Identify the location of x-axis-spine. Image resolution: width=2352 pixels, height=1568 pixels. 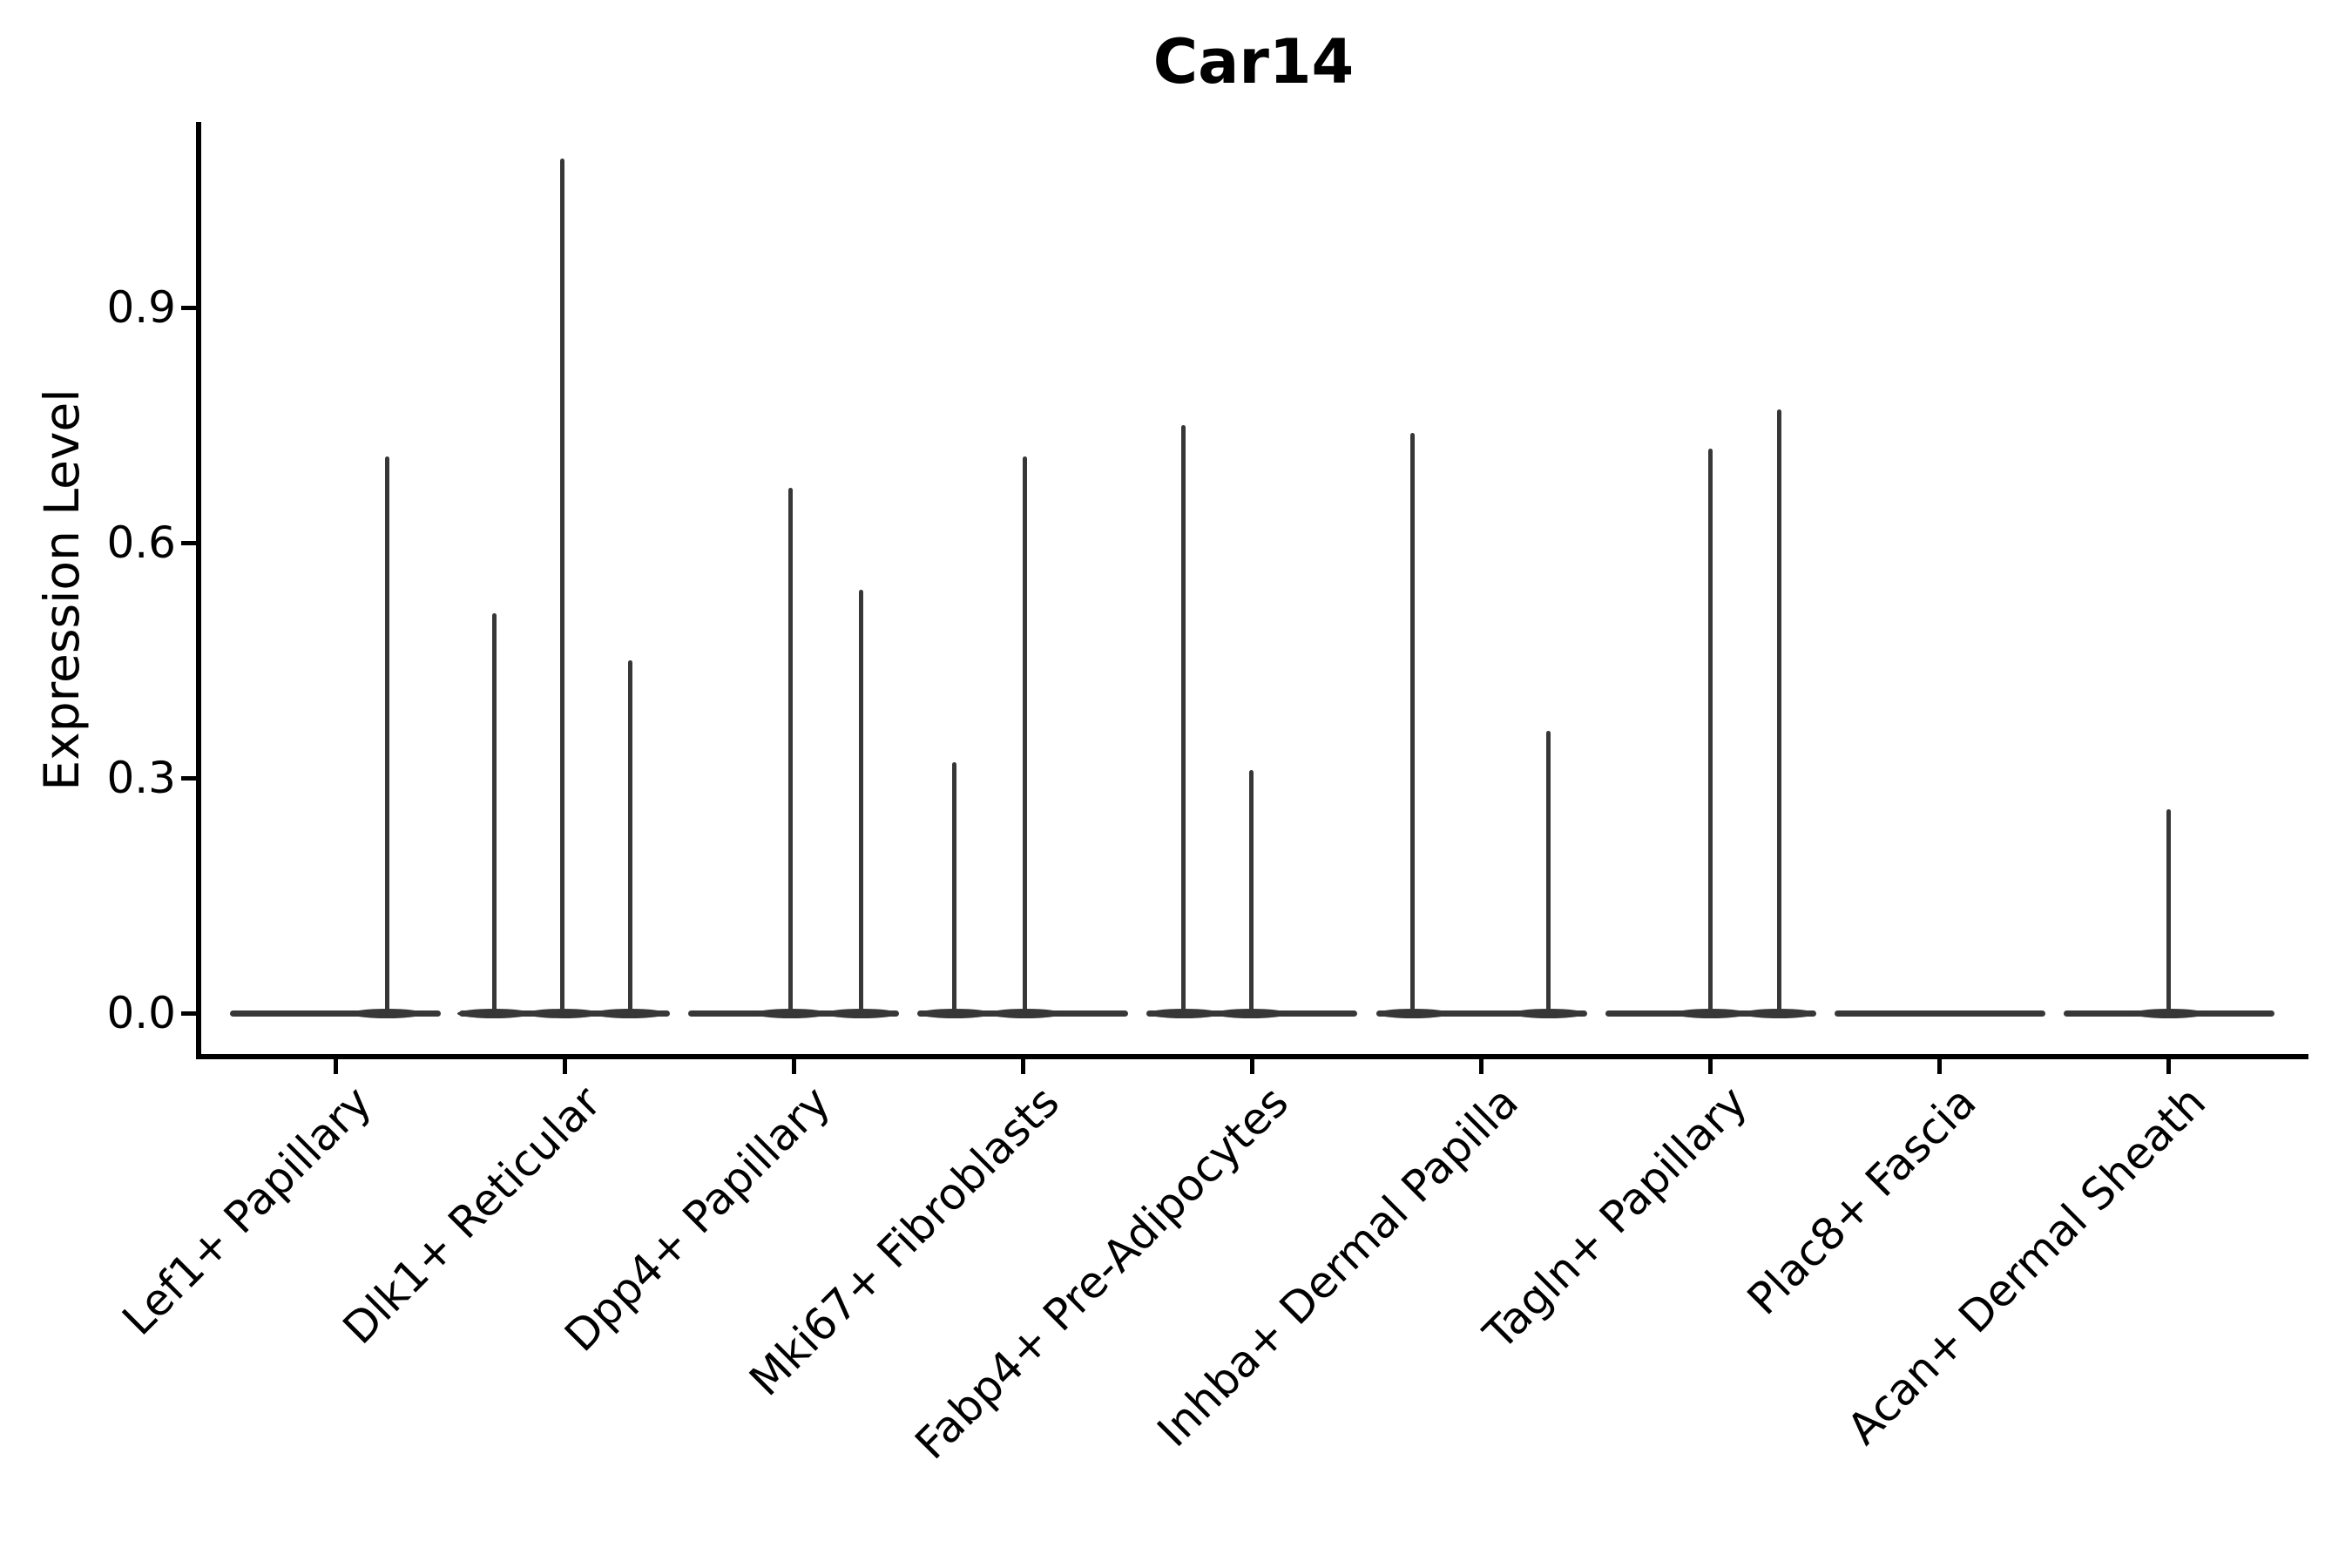
(1252, 1056).